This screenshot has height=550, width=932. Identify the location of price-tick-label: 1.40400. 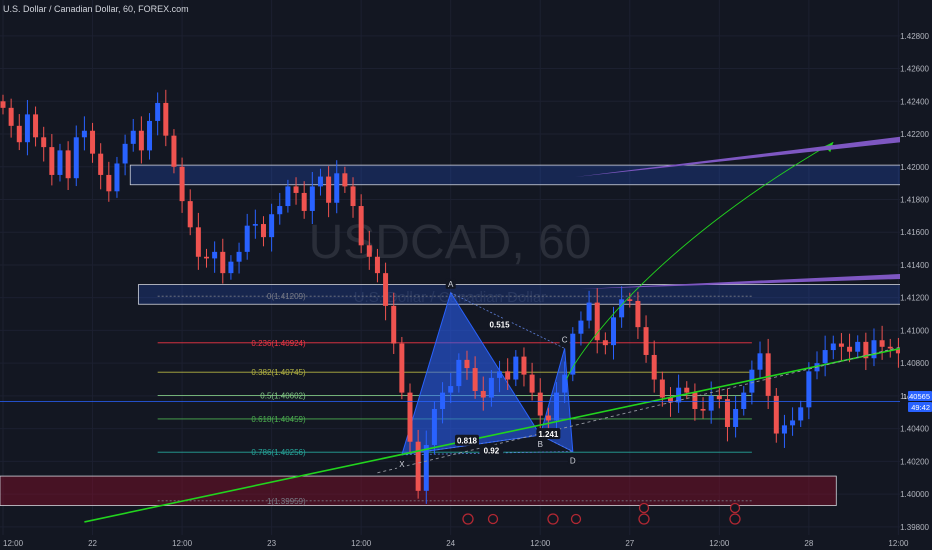
(914, 429).